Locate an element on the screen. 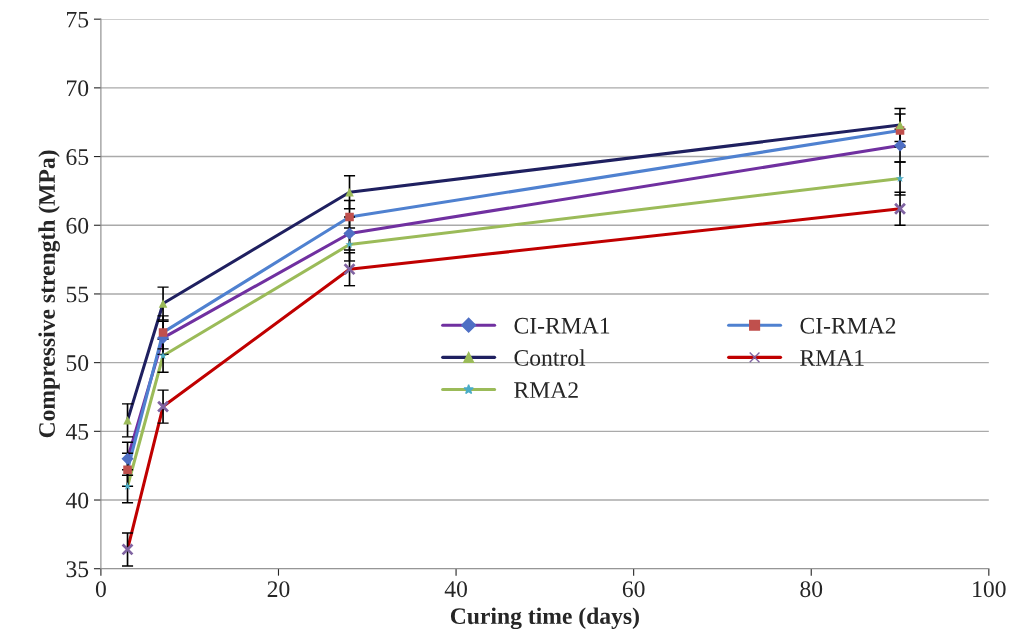 The width and height of the screenshot is (1009, 639). x-tick-label: 20 is located at coordinates (278, 589).